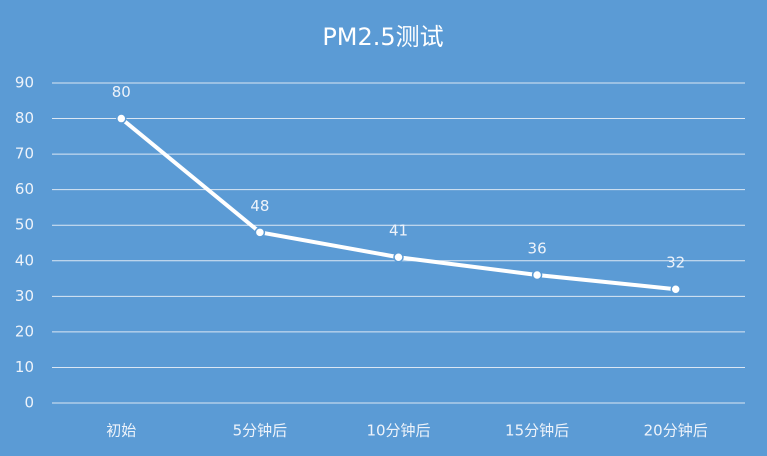 The width and height of the screenshot is (767, 456). Describe the element at coordinates (24, 331) in the screenshot. I see `y-tick-label: 20` at that location.